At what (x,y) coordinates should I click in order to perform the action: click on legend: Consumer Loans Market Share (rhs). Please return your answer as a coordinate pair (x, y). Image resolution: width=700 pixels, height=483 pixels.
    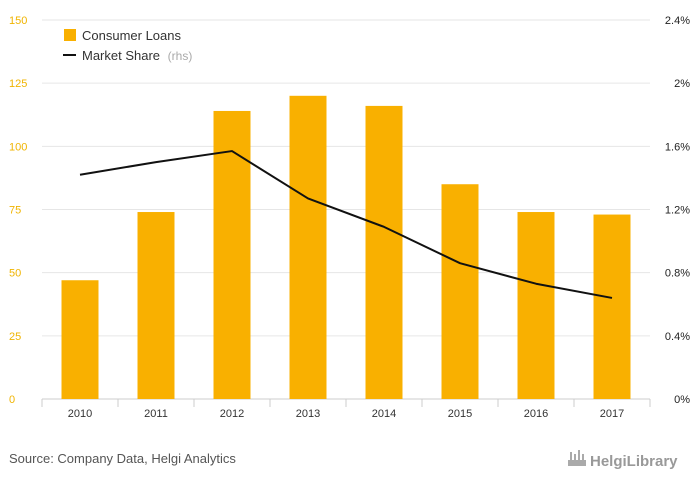
    Looking at the image, I should click on (127, 45).